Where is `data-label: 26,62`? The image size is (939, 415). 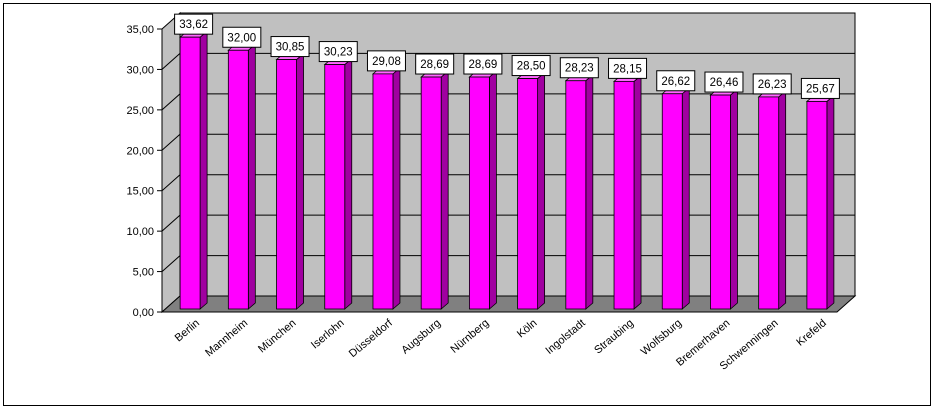 data-label: 26,62 is located at coordinates (675, 82).